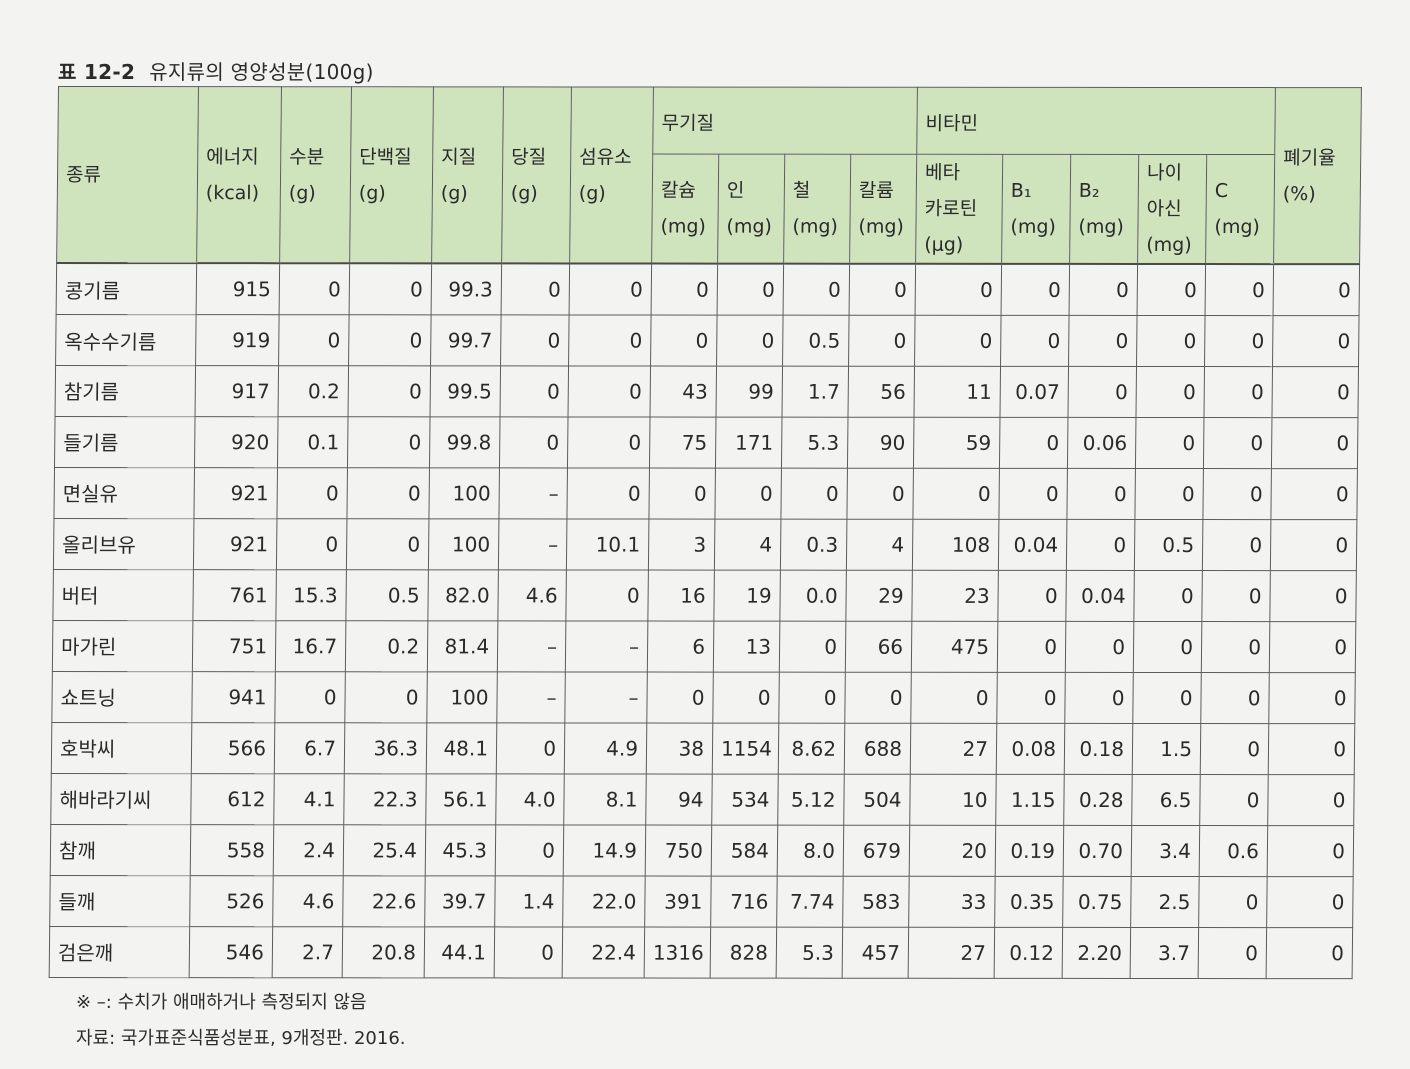 This screenshot has height=1069, width=1410. Describe the element at coordinates (120, 901) in the screenshot. I see `row-food-name: 들깨` at that location.